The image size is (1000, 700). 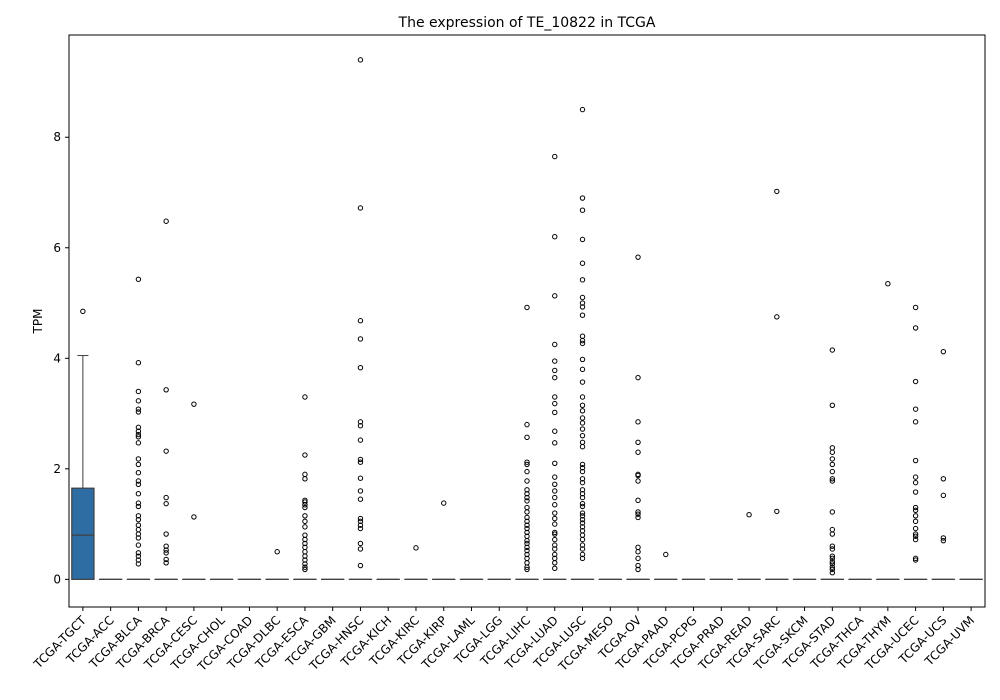 I want to click on y-axis: 0 2 4 6 8, so click(x=61, y=358).